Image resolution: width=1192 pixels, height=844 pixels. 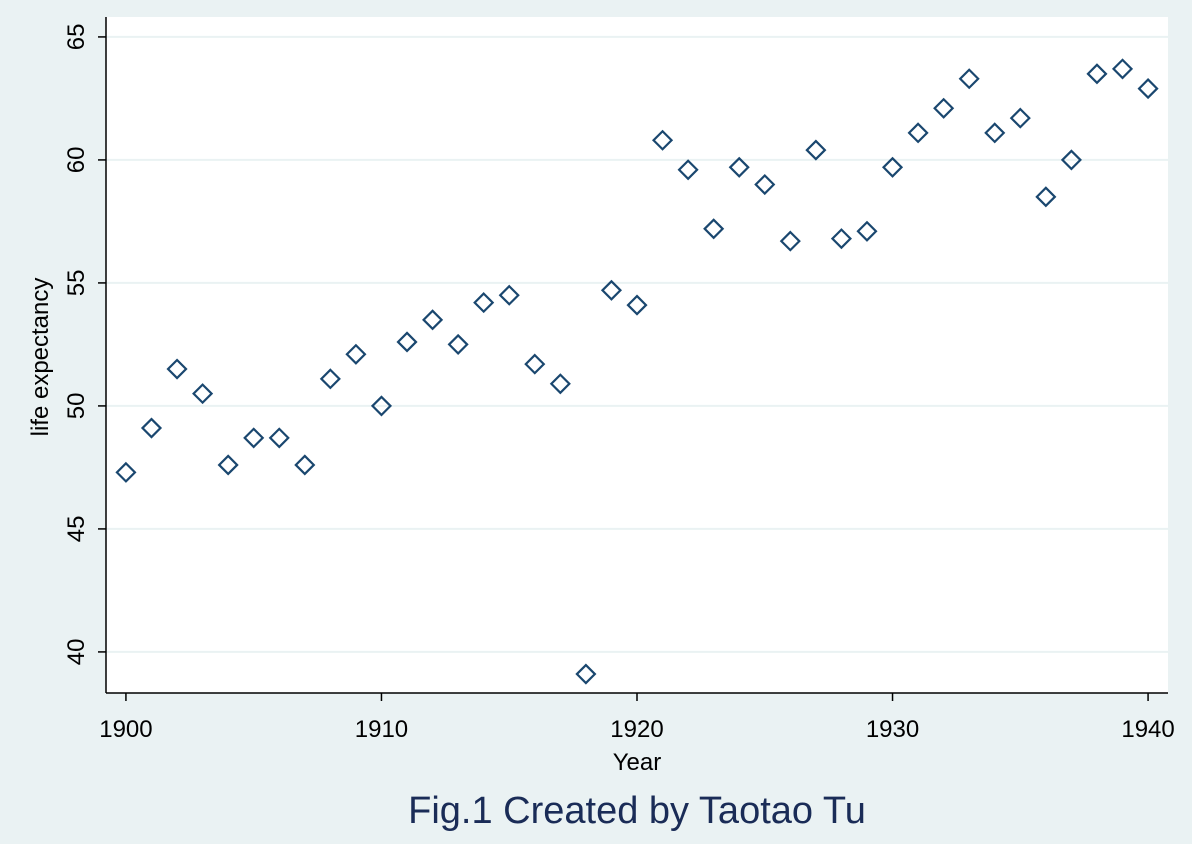 I want to click on y-tick-label: 60, so click(x=76, y=160).